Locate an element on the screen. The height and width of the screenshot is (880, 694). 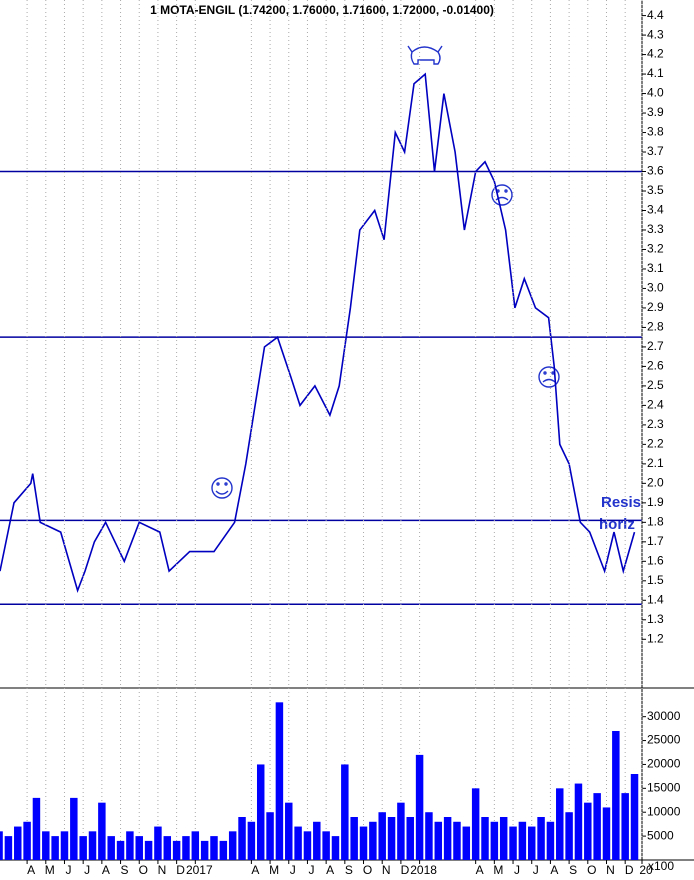
y-tick-label: 3.4 is located at coordinates (655, 210).